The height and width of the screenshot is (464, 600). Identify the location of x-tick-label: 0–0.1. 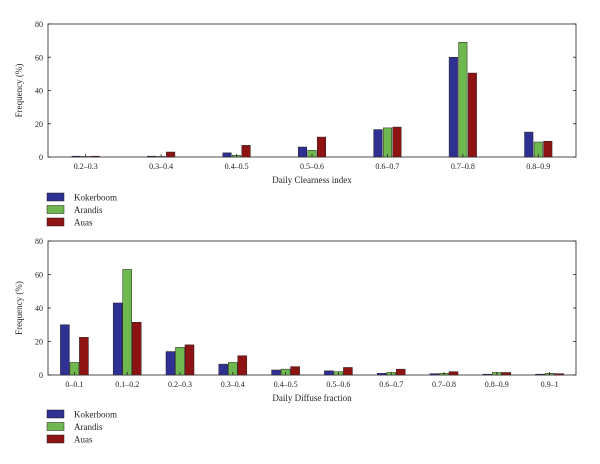
(74, 384).